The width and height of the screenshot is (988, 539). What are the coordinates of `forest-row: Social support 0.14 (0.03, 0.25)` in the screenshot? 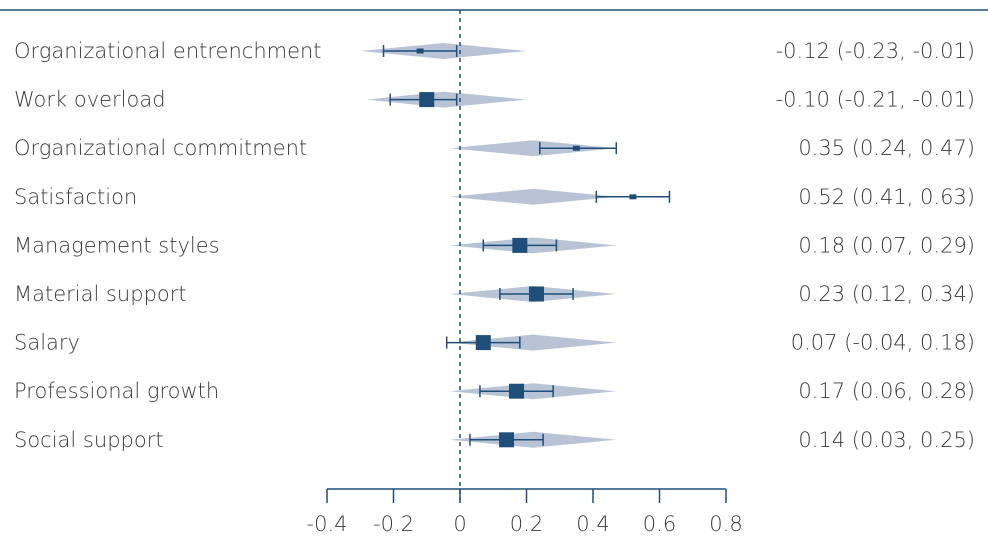 It's located at (494, 440).